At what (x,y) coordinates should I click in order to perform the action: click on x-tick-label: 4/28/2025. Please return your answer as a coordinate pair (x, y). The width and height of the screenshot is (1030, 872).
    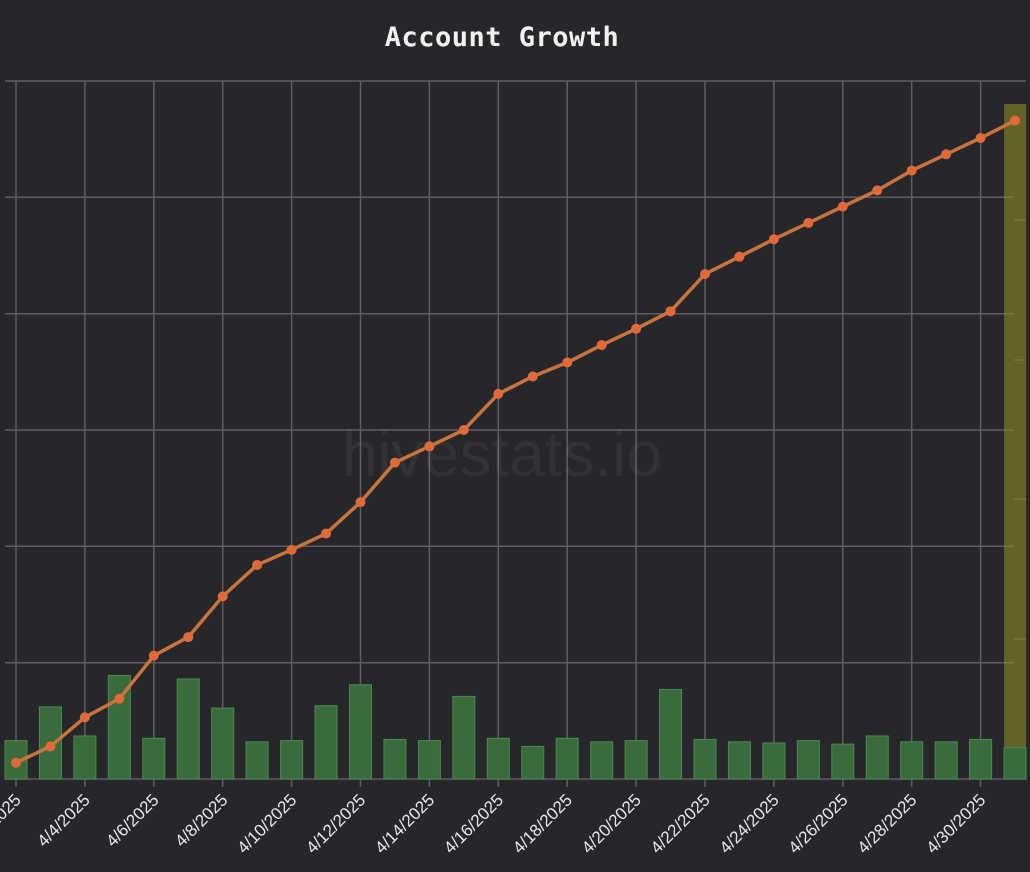
    Looking at the image, I should click on (887, 823).